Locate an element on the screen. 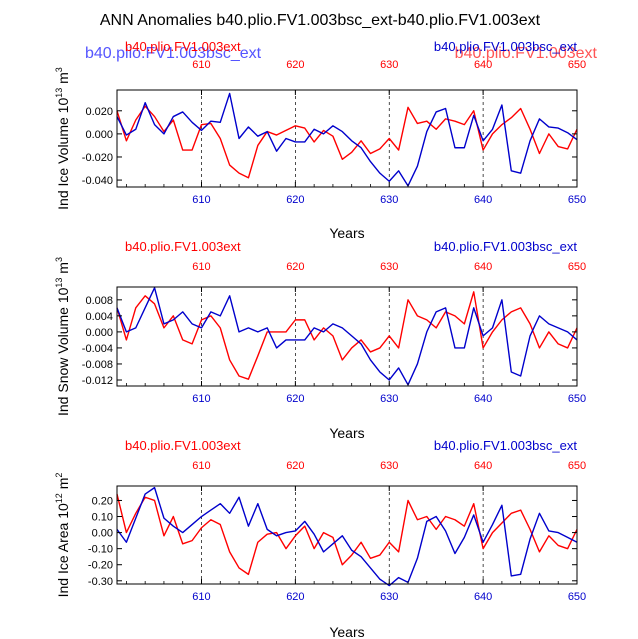 The height and width of the screenshot is (639, 638). y-tick-label: -0.040 is located at coordinates (97, 181).